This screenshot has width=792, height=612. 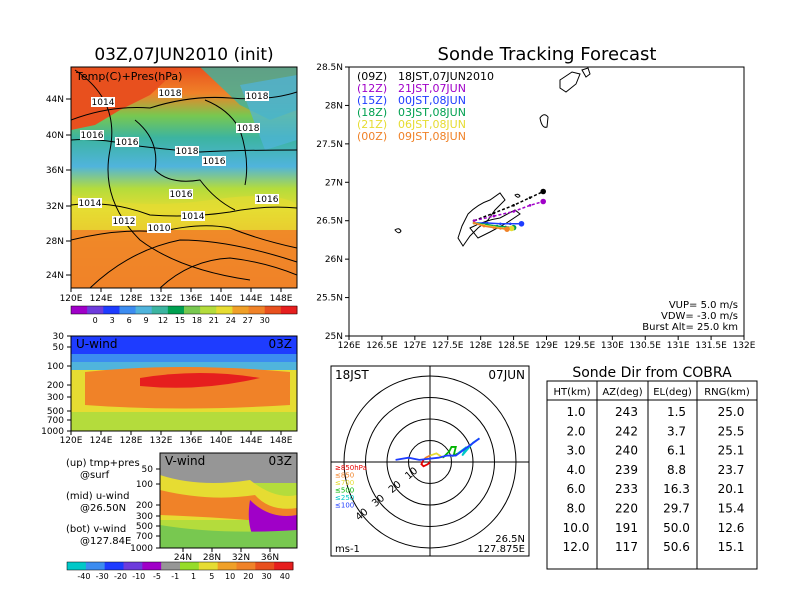 I want to click on table-header: HT(km), so click(x=572, y=392).